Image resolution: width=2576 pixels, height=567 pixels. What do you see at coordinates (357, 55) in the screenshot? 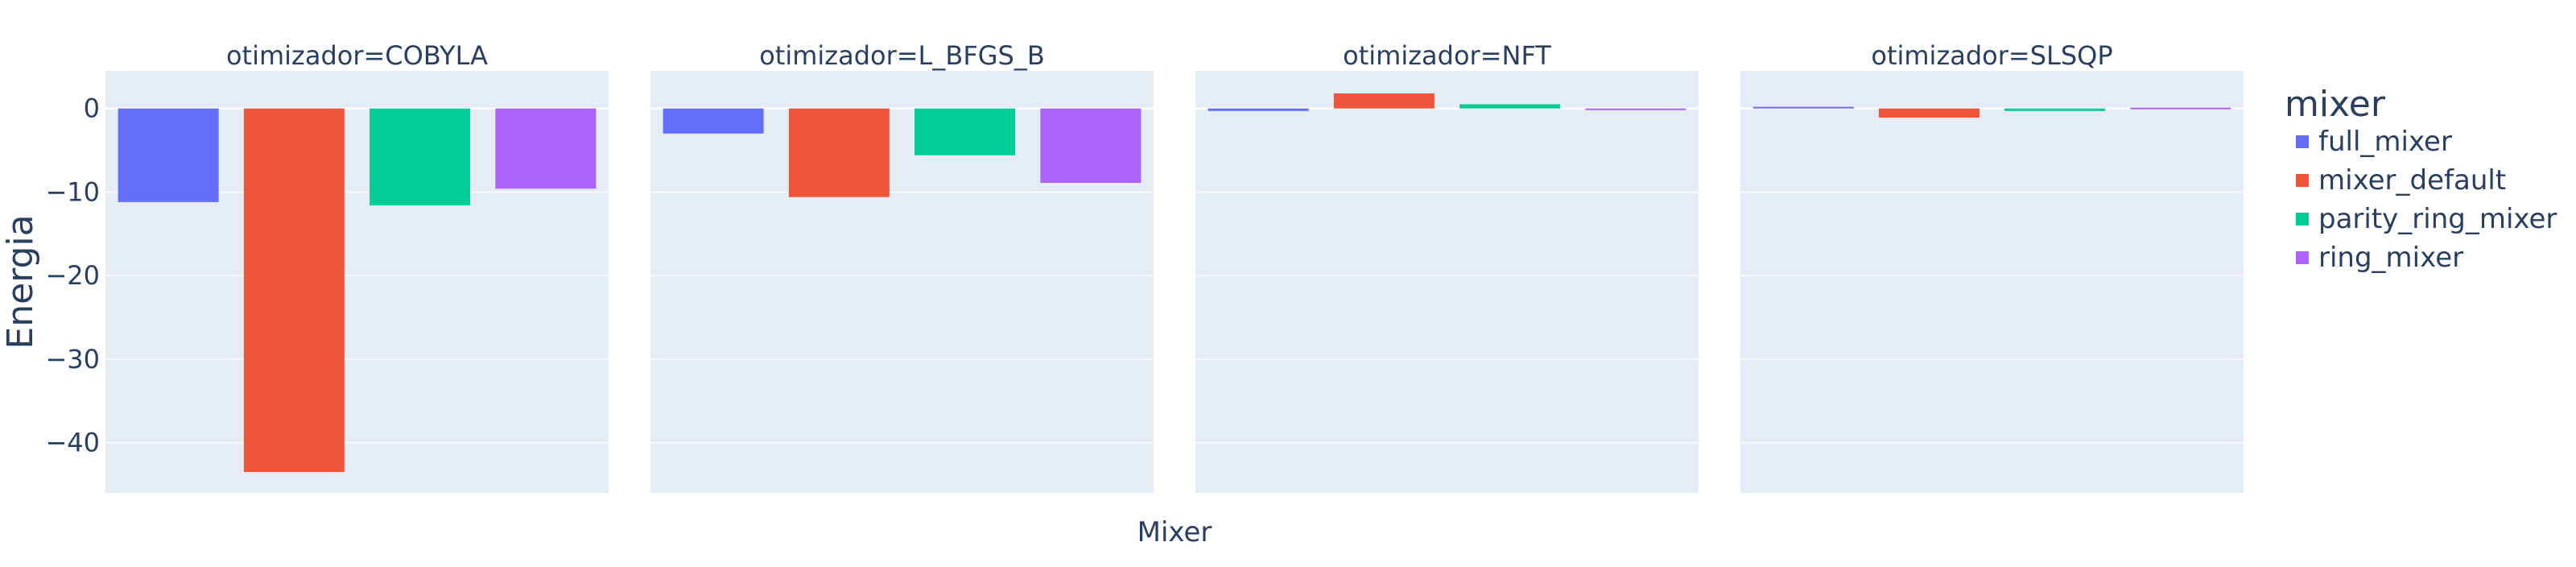
I see `facet-title: otimizador=COBYLA` at bounding box center [357, 55].